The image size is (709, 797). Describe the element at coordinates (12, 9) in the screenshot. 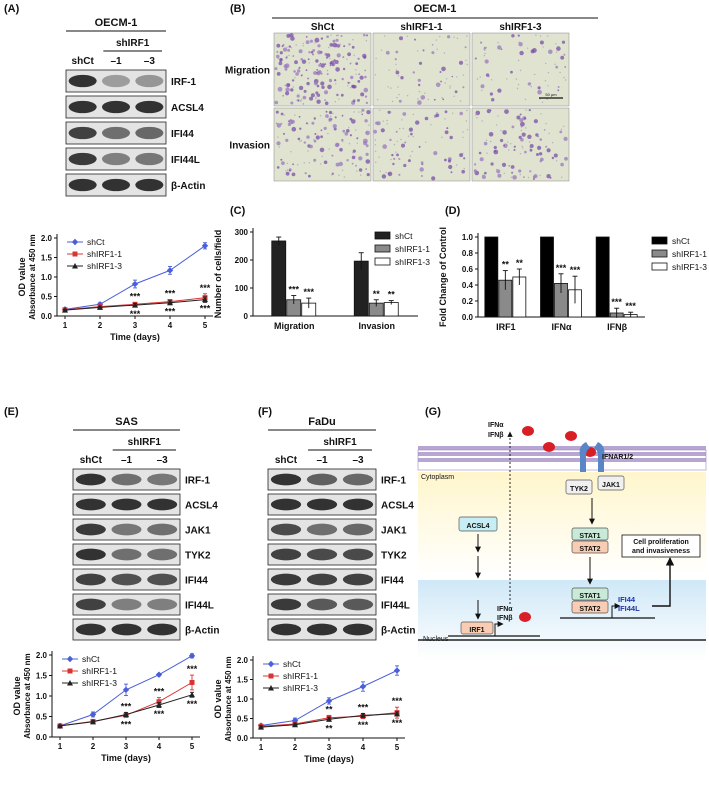

I see `panel-label-A: (A)` at that location.